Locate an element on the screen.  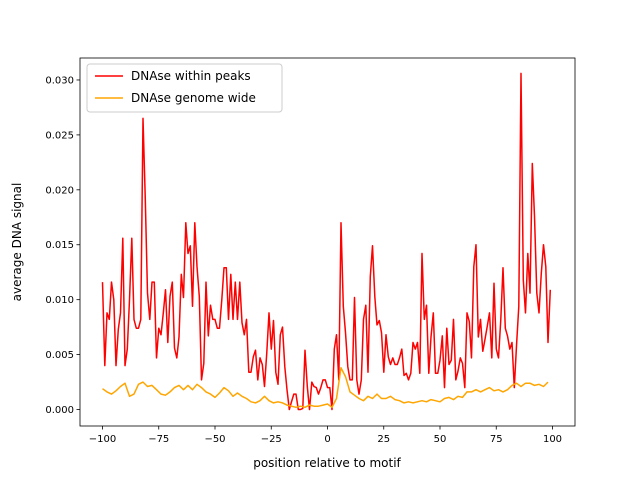
y-tick-label: 0.010 is located at coordinates (59, 300).